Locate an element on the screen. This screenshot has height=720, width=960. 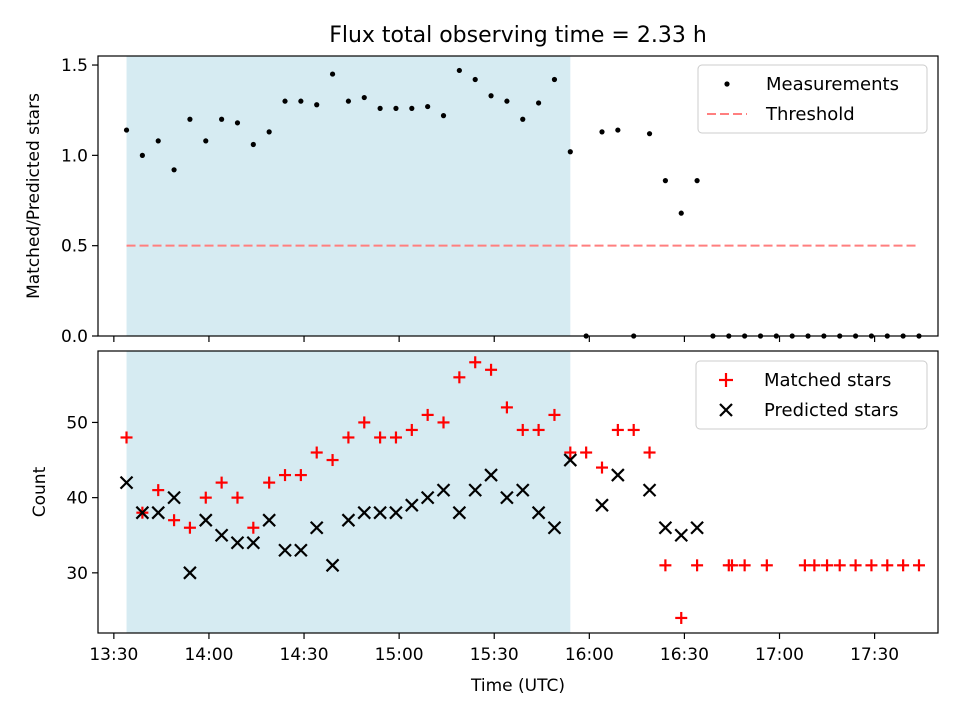
x-tick-label: 17:00 is located at coordinates (779, 655).